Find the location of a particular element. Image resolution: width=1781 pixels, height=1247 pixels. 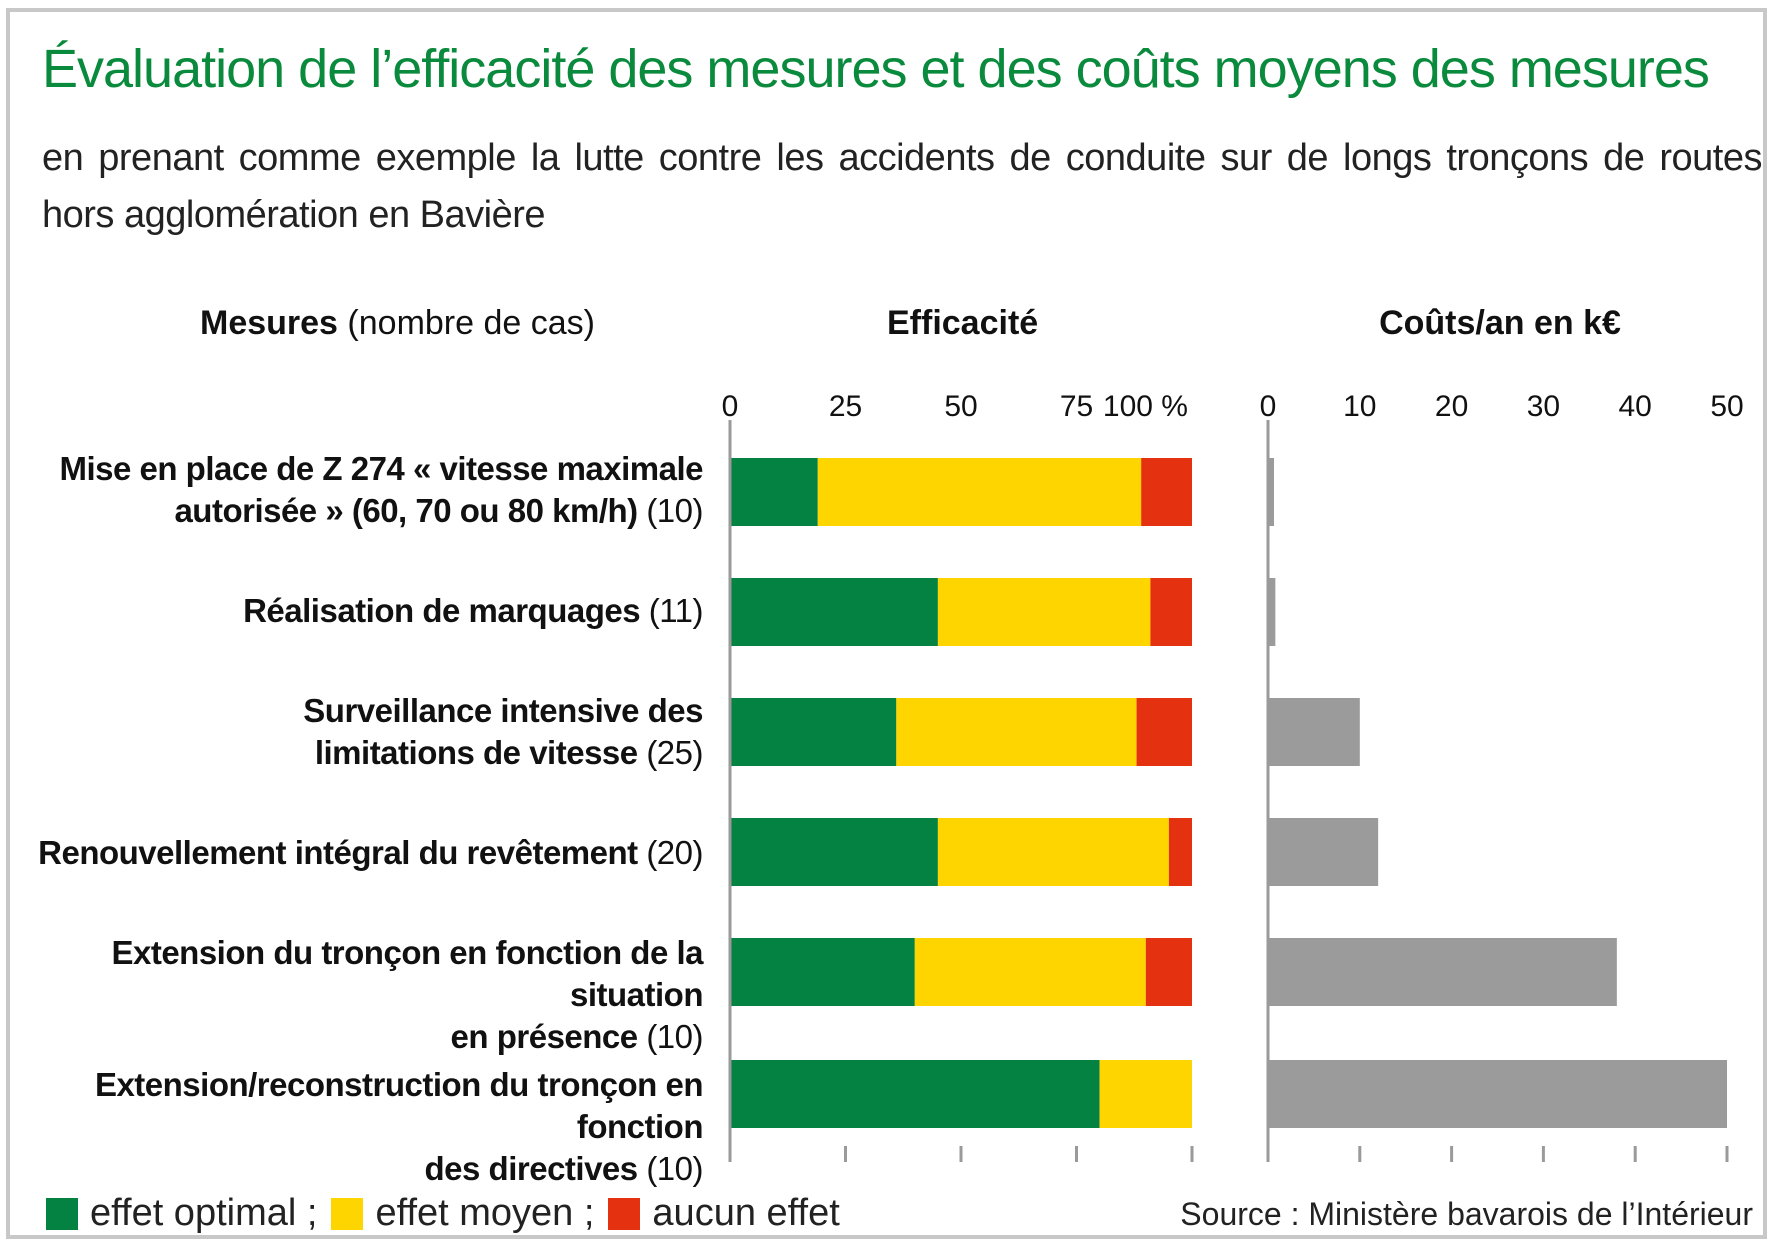

row-label-text: limitations de vitesse is located at coordinates (476, 752).